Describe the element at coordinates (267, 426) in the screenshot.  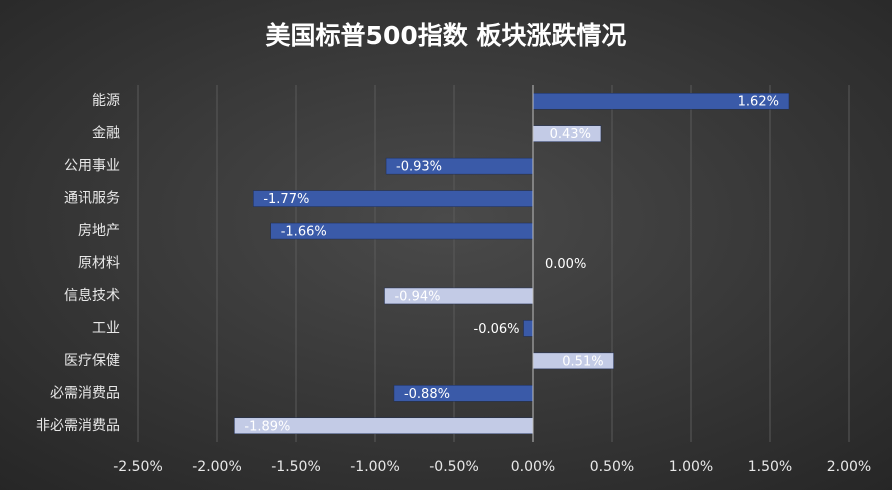
I see `value-label: -1.89%` at that location.